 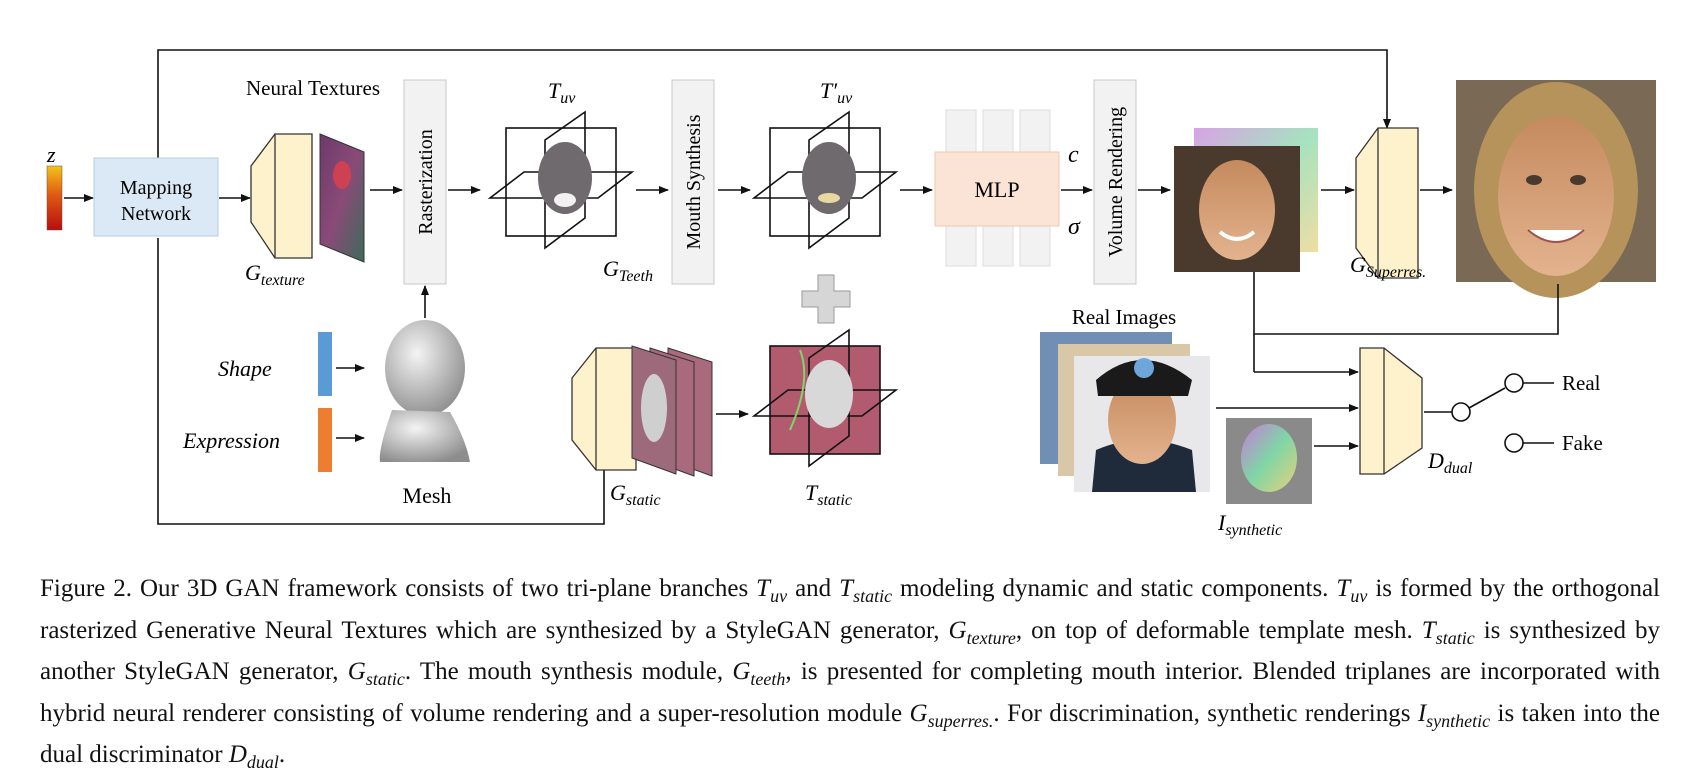 What do you see at coordinates (828, 494) in the screenshot?
I see `t-static-label: Tstatic` at bounding box center [828, 494].